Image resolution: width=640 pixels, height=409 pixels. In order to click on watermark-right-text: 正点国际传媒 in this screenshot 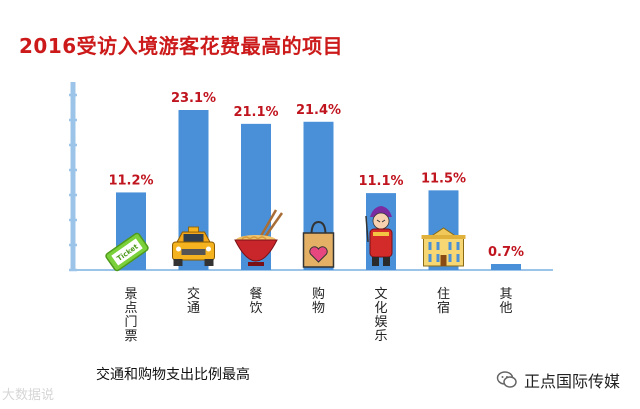, I will do `click(572, 381)`.